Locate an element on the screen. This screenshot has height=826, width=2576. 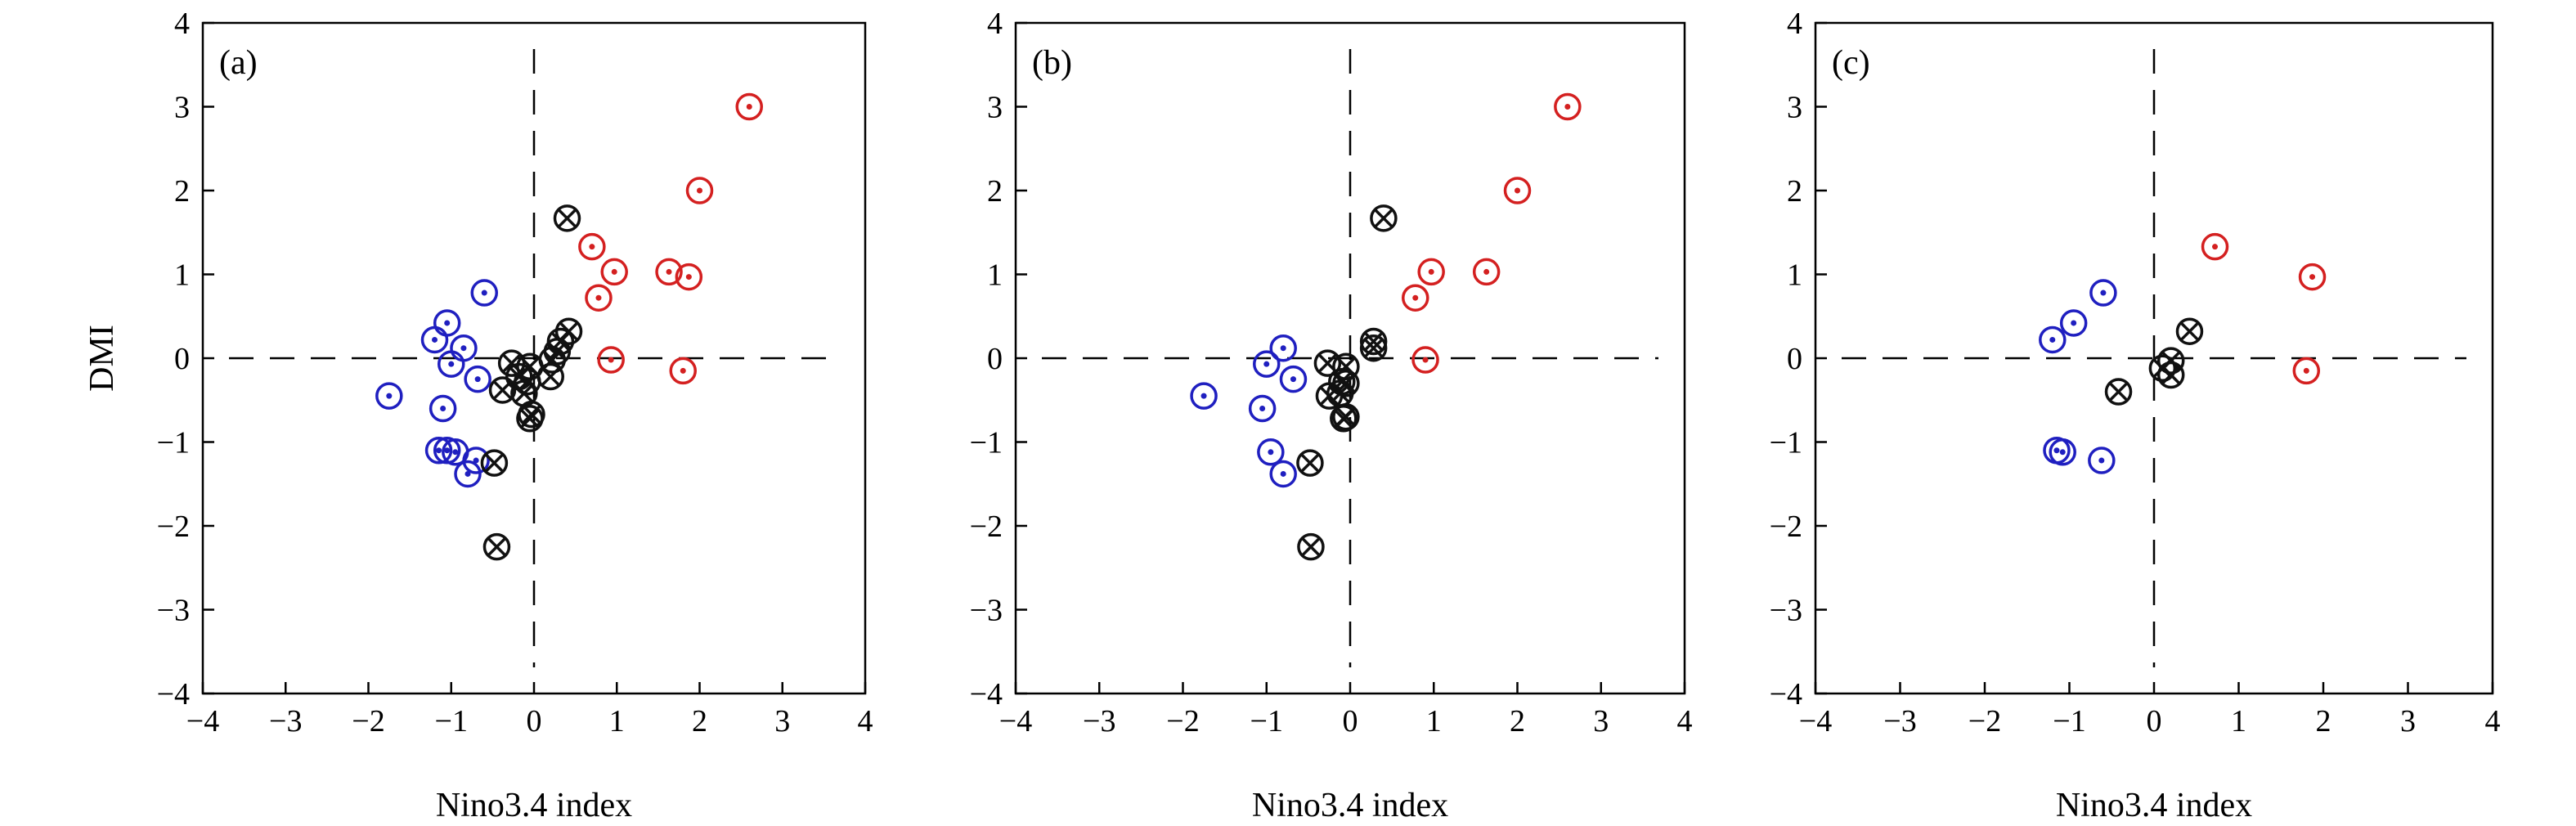
panel-label: (b) is located at coordinates (1052, 63).